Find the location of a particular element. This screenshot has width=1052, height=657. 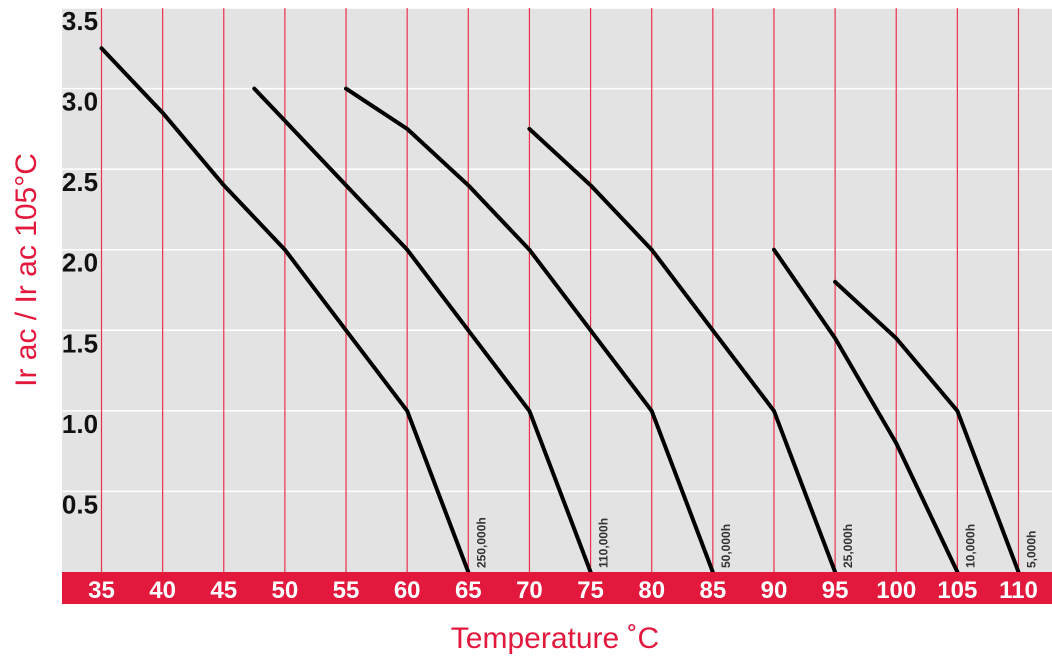

curve-label-50-000h: 50,000h is located at coordinates (726, 546).